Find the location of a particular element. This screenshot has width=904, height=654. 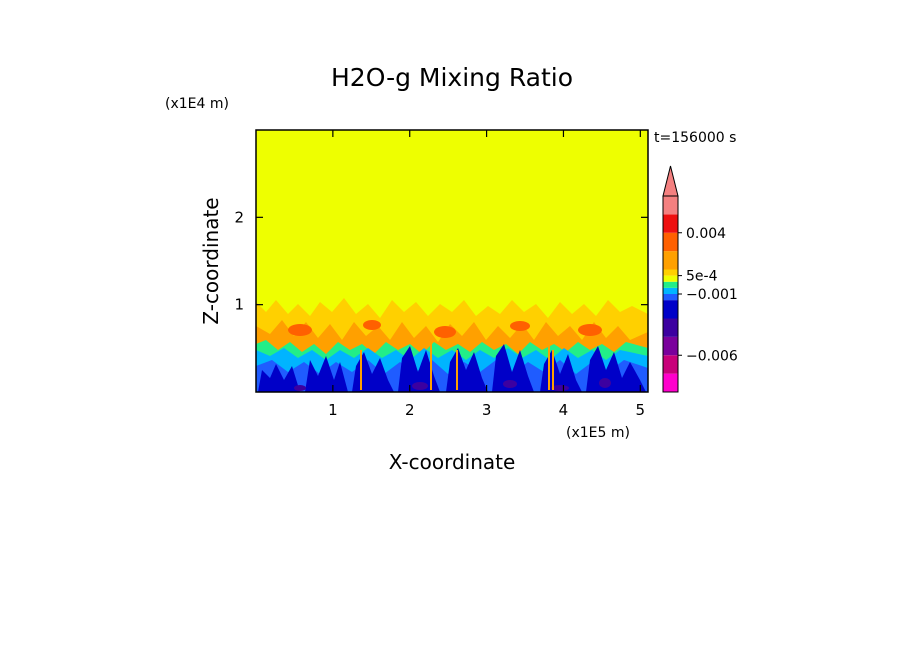

orange-plumes is located at coordinates (457, 366).